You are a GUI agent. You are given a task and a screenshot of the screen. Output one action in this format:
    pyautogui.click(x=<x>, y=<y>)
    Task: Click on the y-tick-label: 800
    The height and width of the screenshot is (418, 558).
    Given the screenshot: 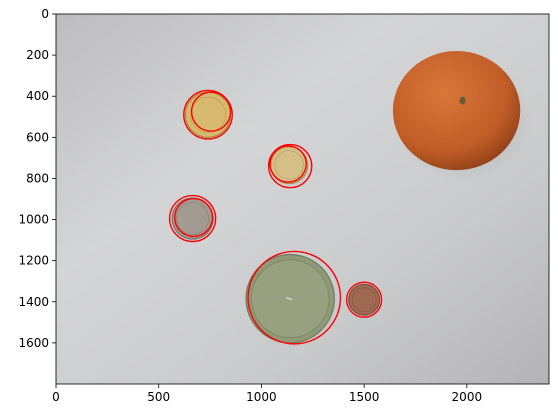 What is the action you would take?
    pyautogui.click(x=37, y=178)
    